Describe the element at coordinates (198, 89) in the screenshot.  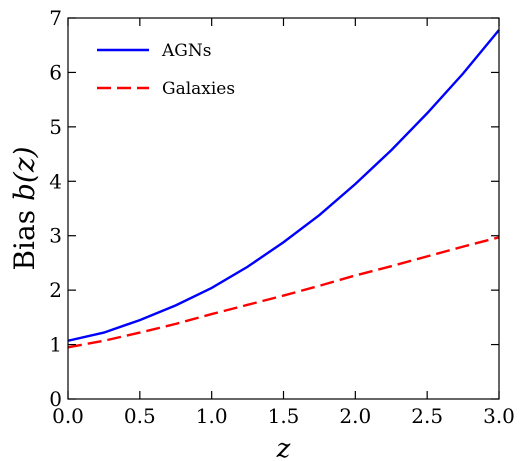
I see `legend-label-galaxies: Galaxies` at that location.